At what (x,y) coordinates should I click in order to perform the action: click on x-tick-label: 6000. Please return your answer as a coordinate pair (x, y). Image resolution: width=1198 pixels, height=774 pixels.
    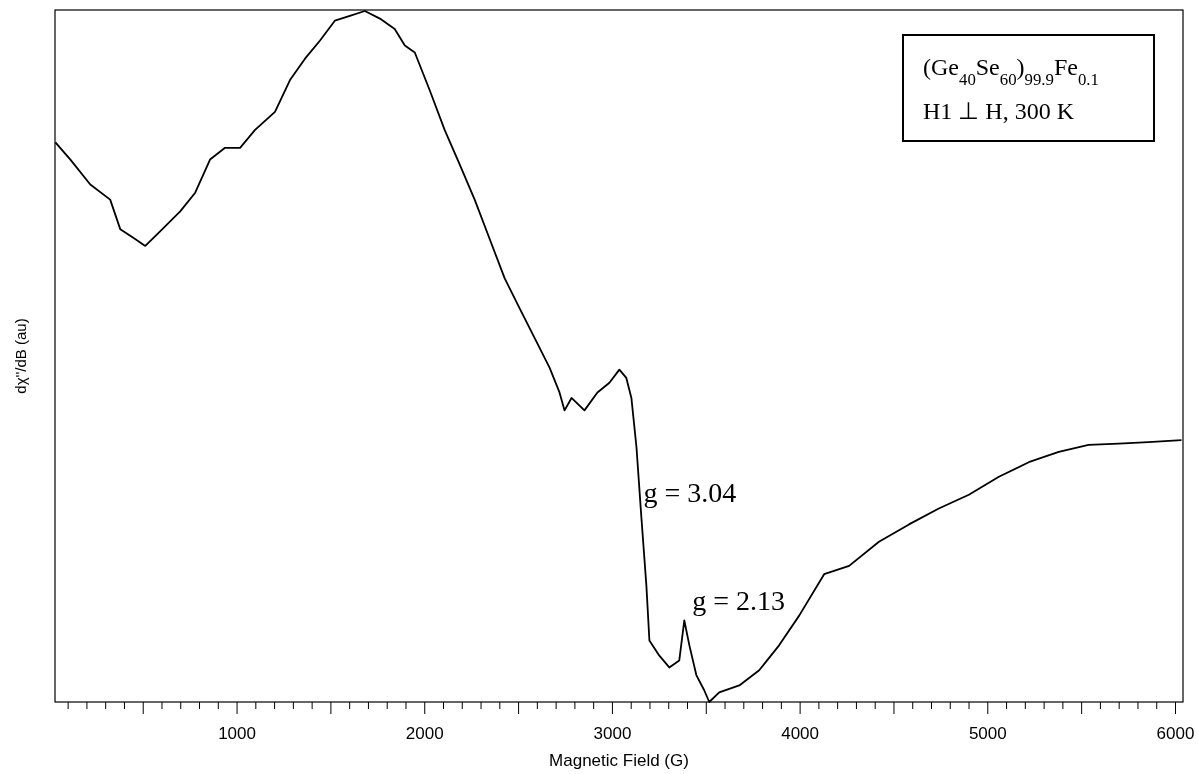
    Looking at the image, I should click on (1175, 733).